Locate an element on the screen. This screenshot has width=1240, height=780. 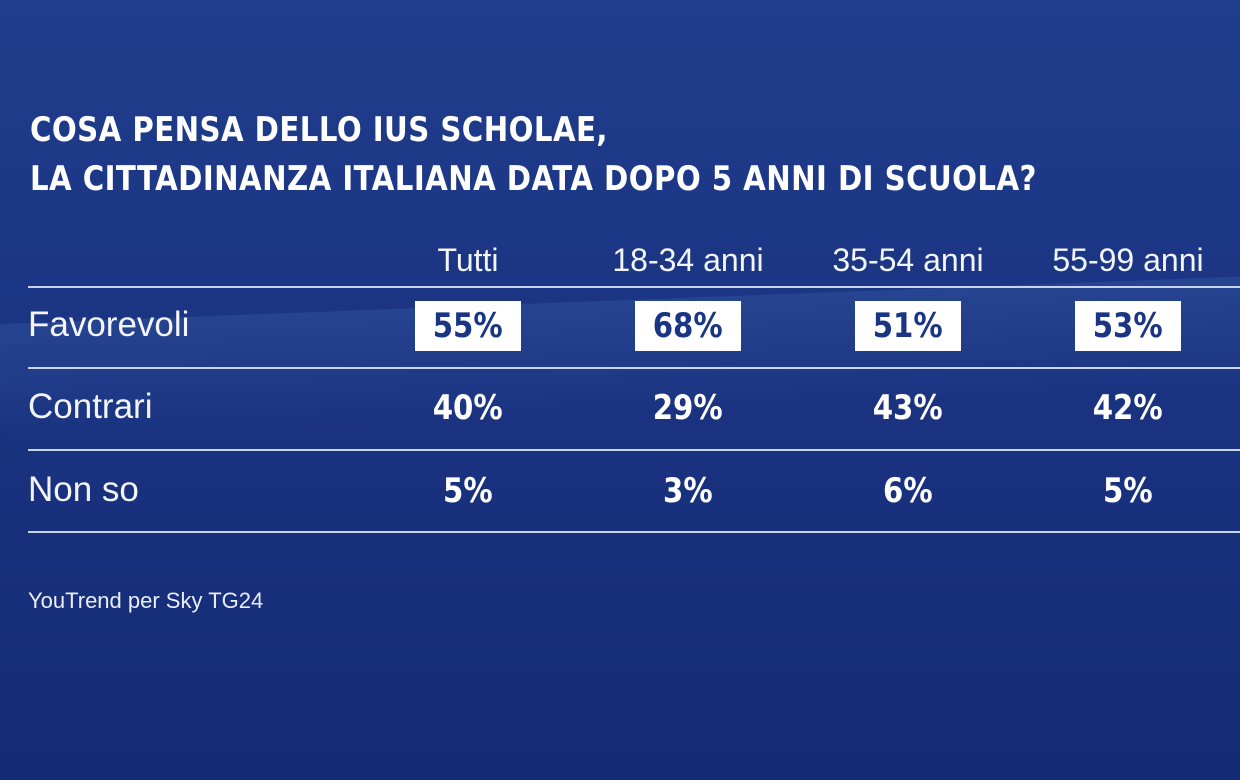
value-label: 29% is located at coordinates (687, 408).